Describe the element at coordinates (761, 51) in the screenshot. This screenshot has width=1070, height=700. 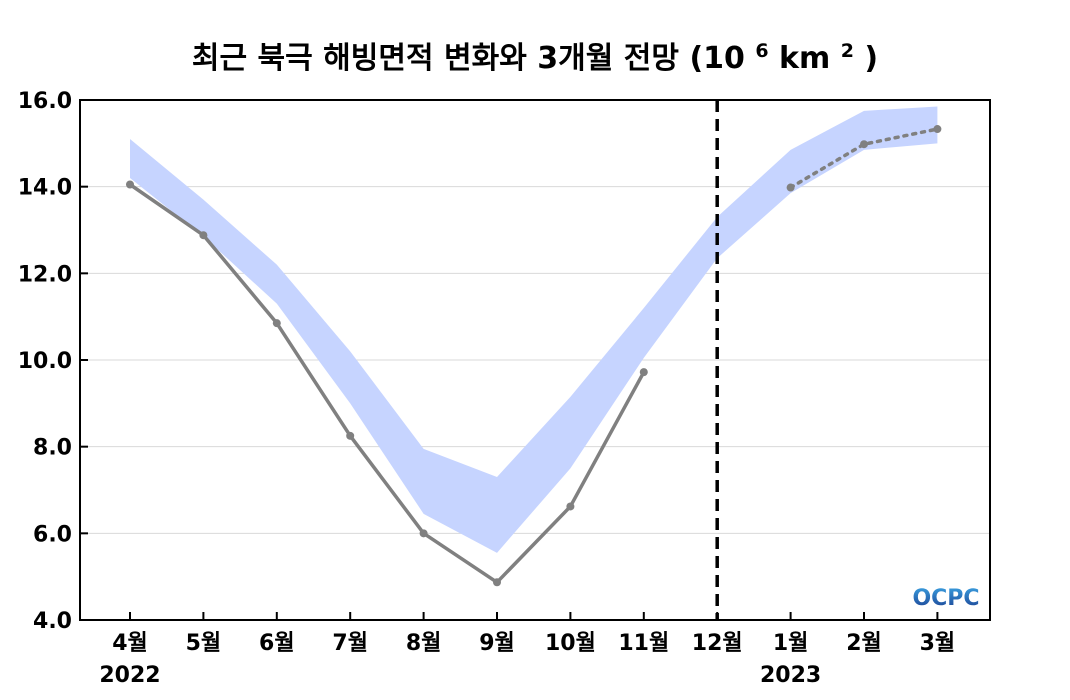
I see `chart-title-unit-exponent: 6` at that location.